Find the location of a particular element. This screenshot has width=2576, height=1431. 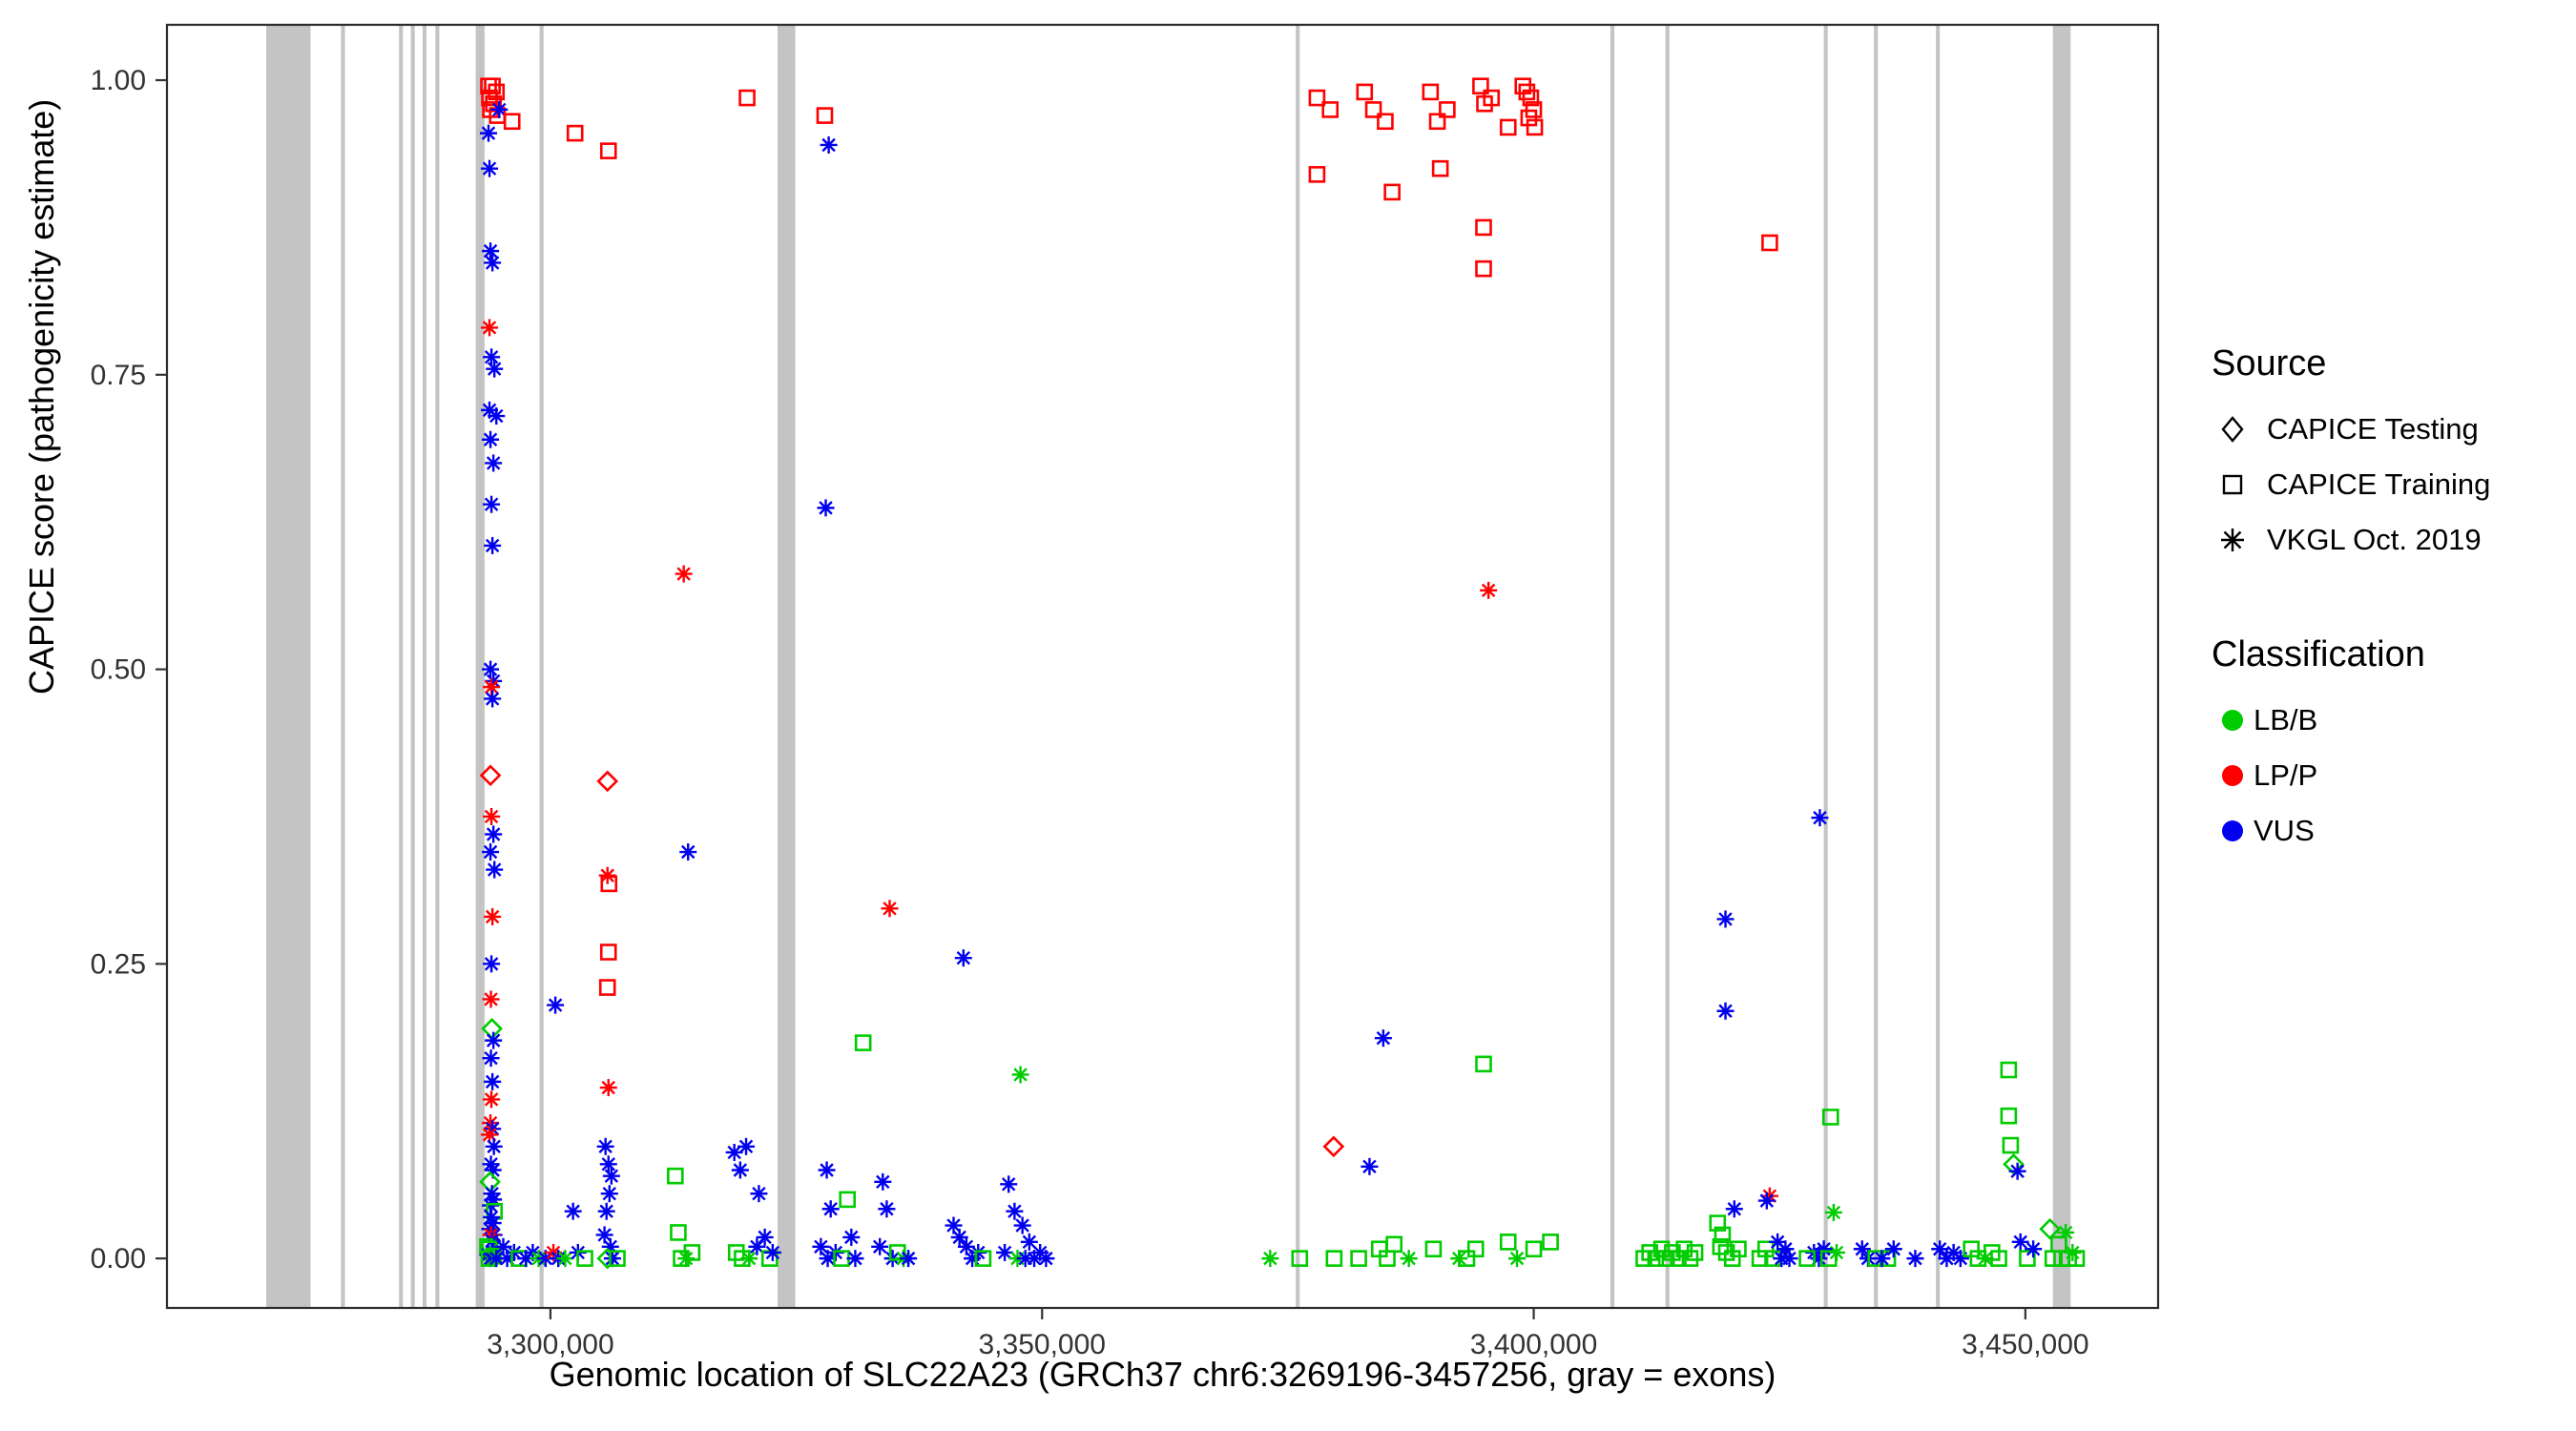

legend-classification-title: Classification is located at coordinates (2318, 654).